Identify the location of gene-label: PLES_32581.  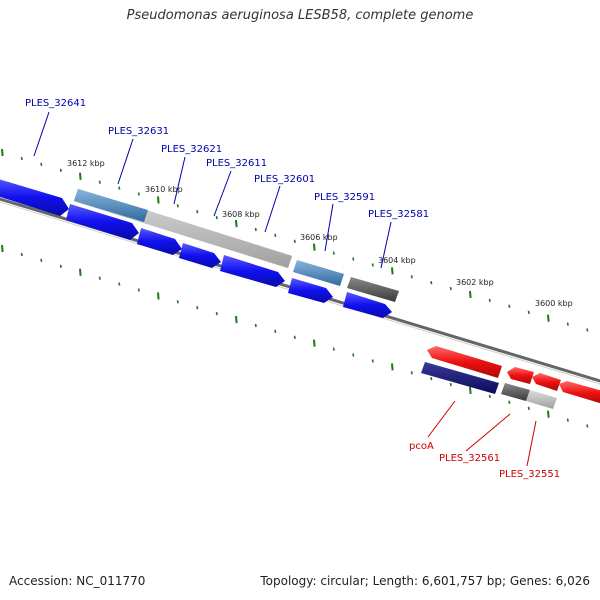
(398, 214).